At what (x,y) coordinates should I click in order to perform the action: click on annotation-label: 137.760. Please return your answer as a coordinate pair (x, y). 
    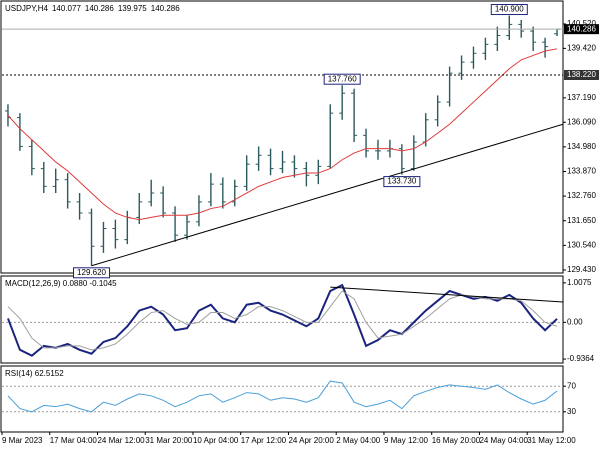
    Looking at the image, I should click on (342, 78).